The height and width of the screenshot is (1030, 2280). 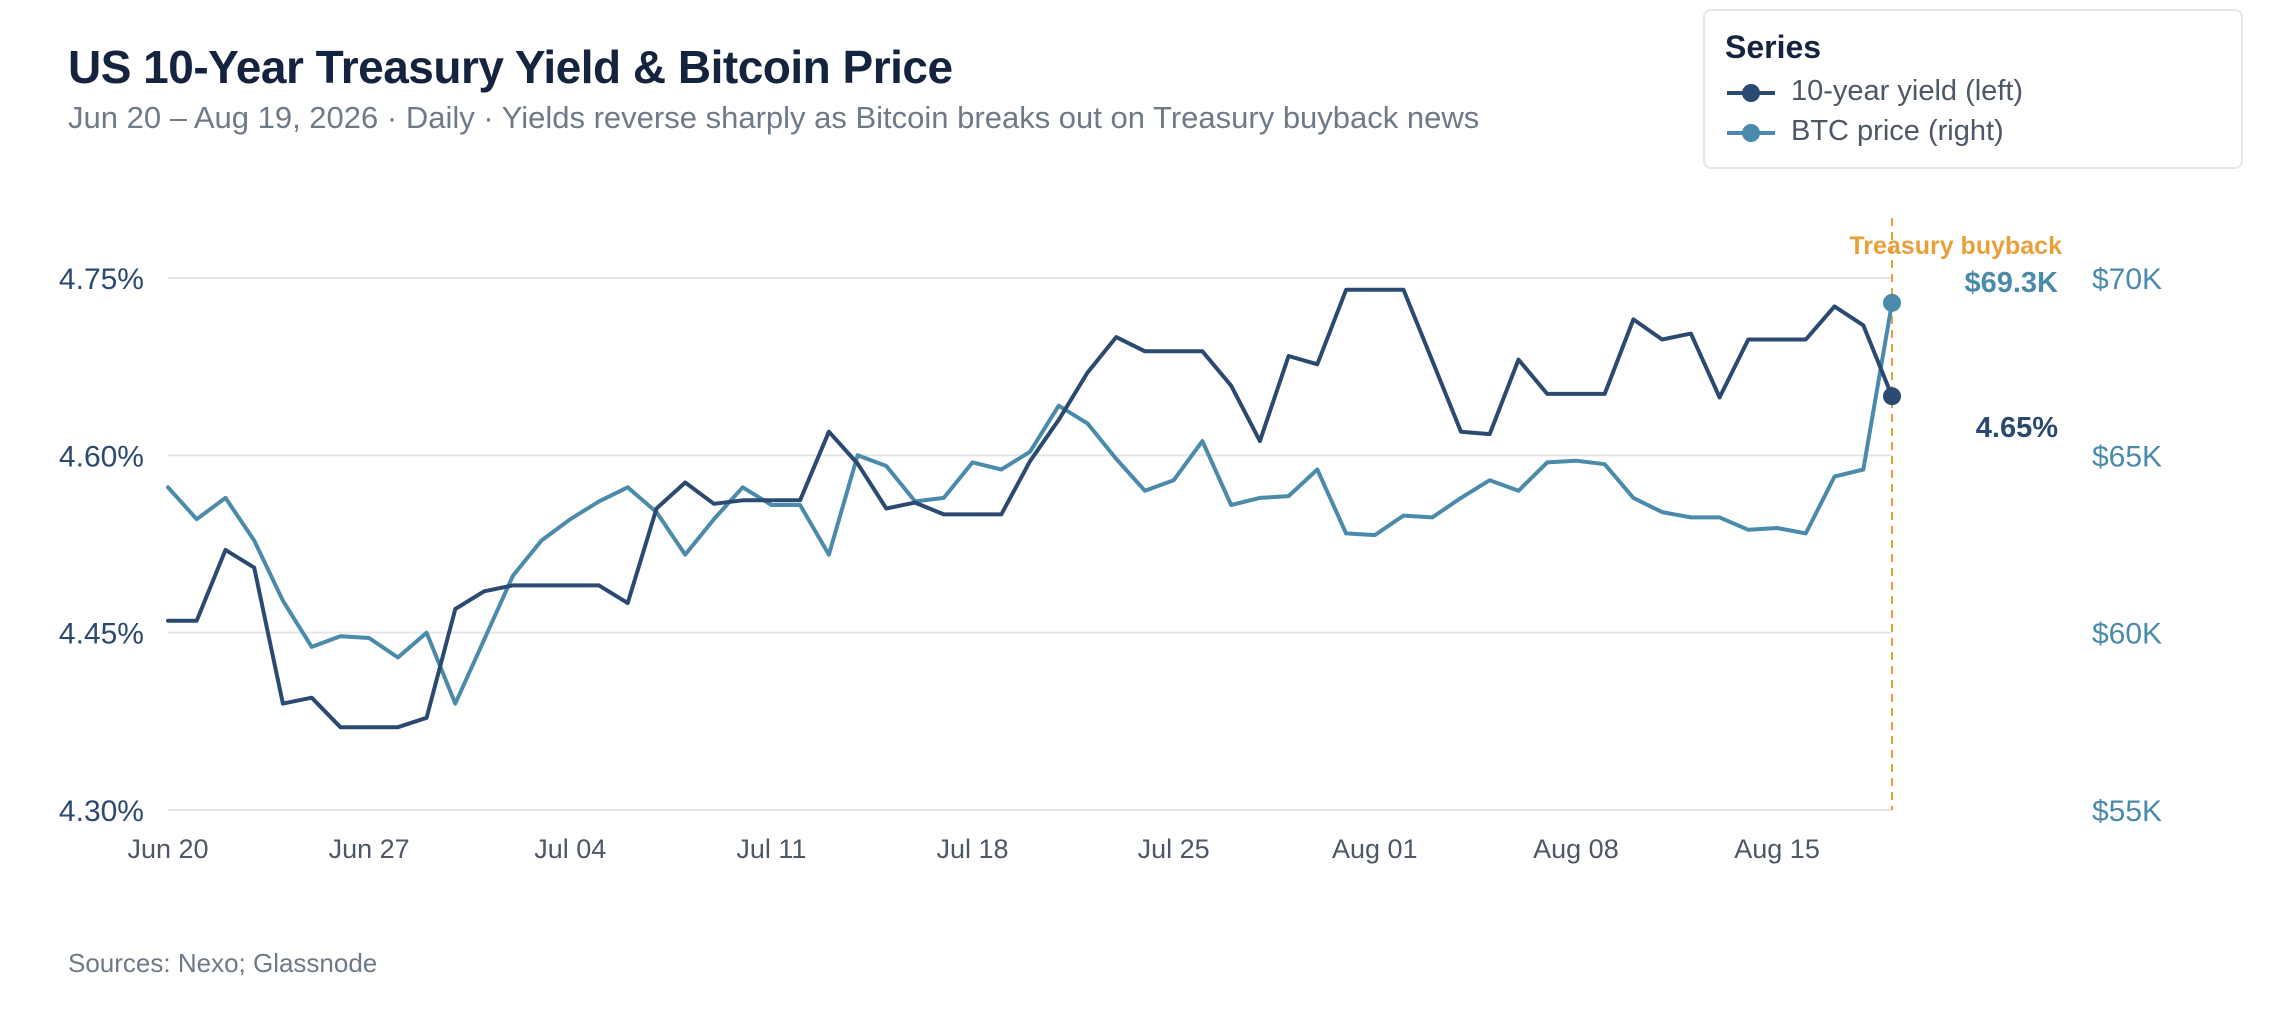 I want to click on x-tick-label: Aug 08, so click(x=1576, y=849).